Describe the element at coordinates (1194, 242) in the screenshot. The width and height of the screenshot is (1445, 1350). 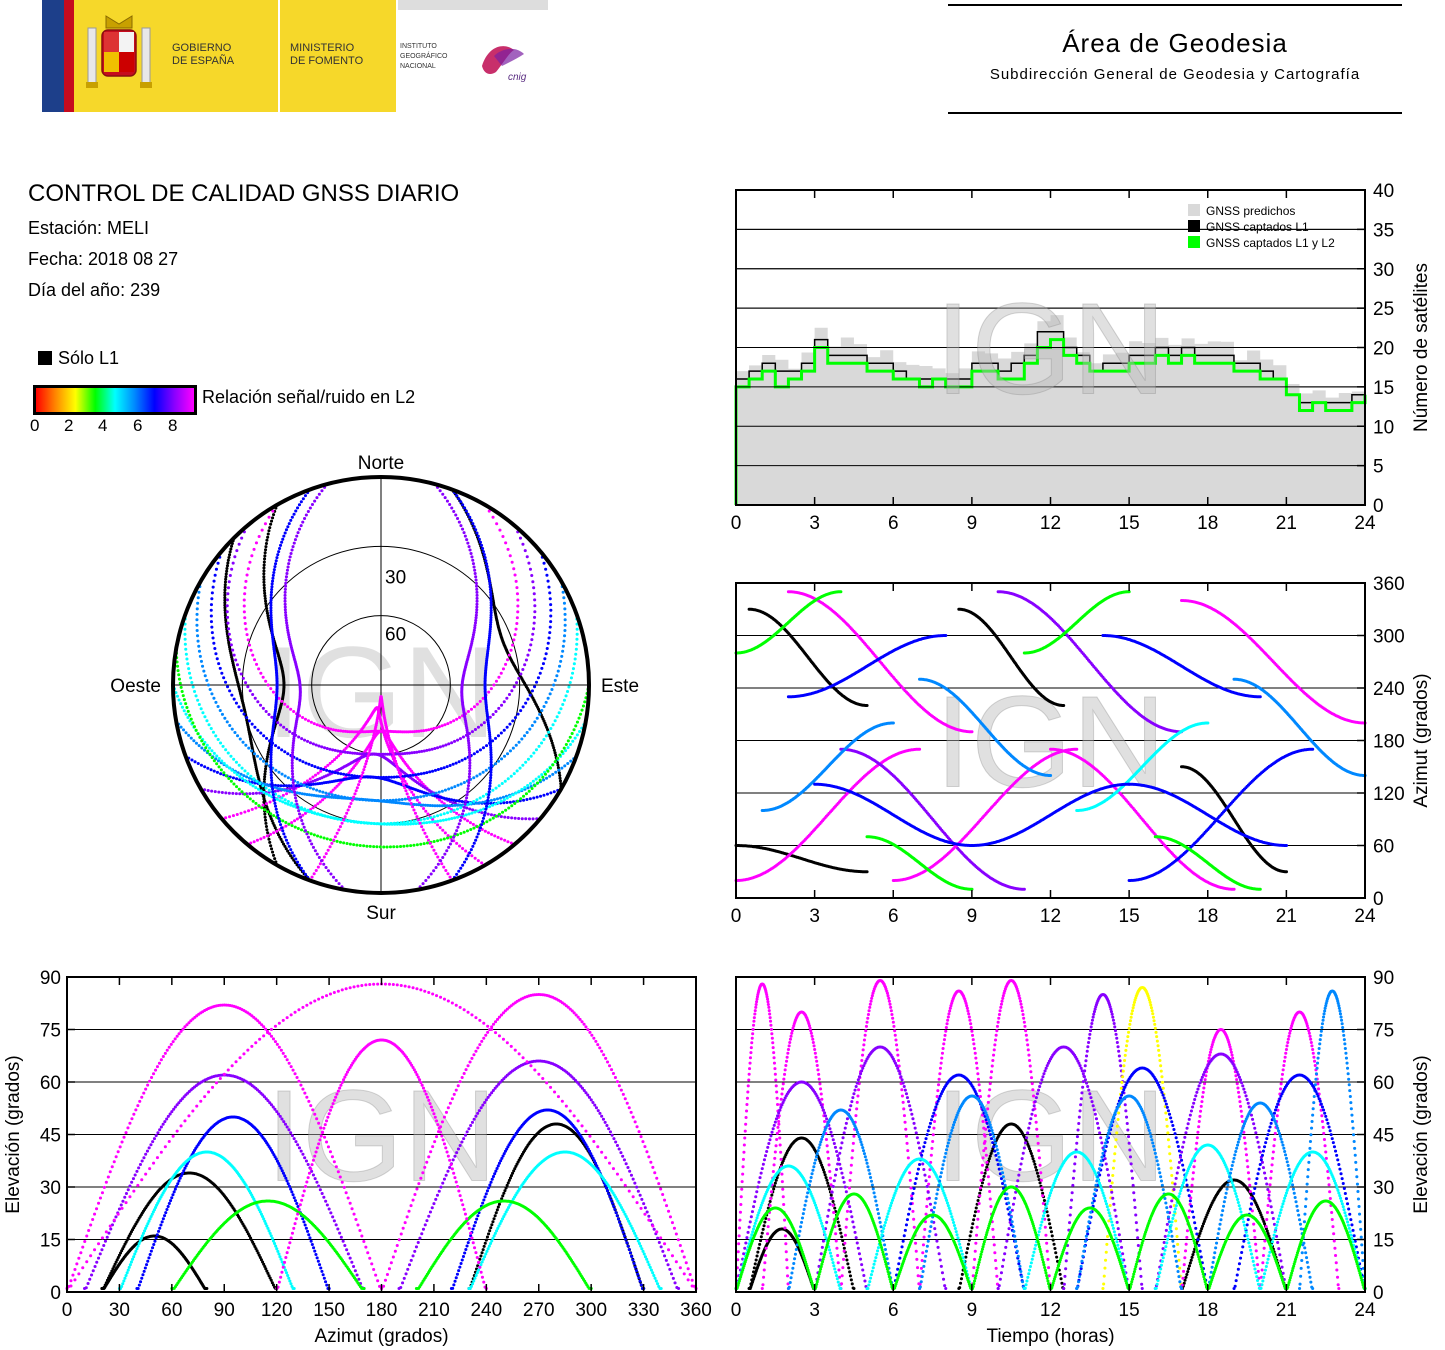
I see `legend-swatch` at that location.